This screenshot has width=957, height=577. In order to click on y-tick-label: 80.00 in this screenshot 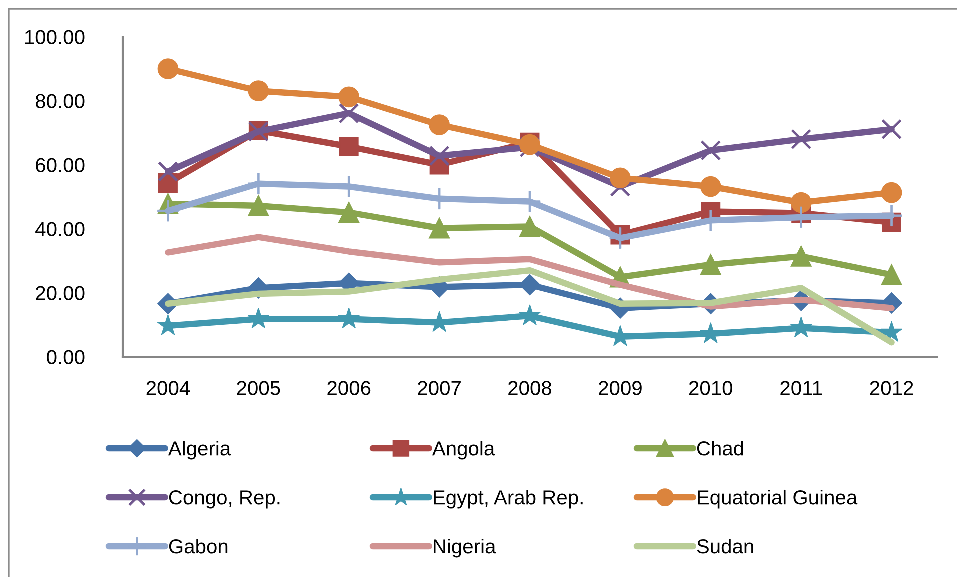, I will do `click(60, 101)`.